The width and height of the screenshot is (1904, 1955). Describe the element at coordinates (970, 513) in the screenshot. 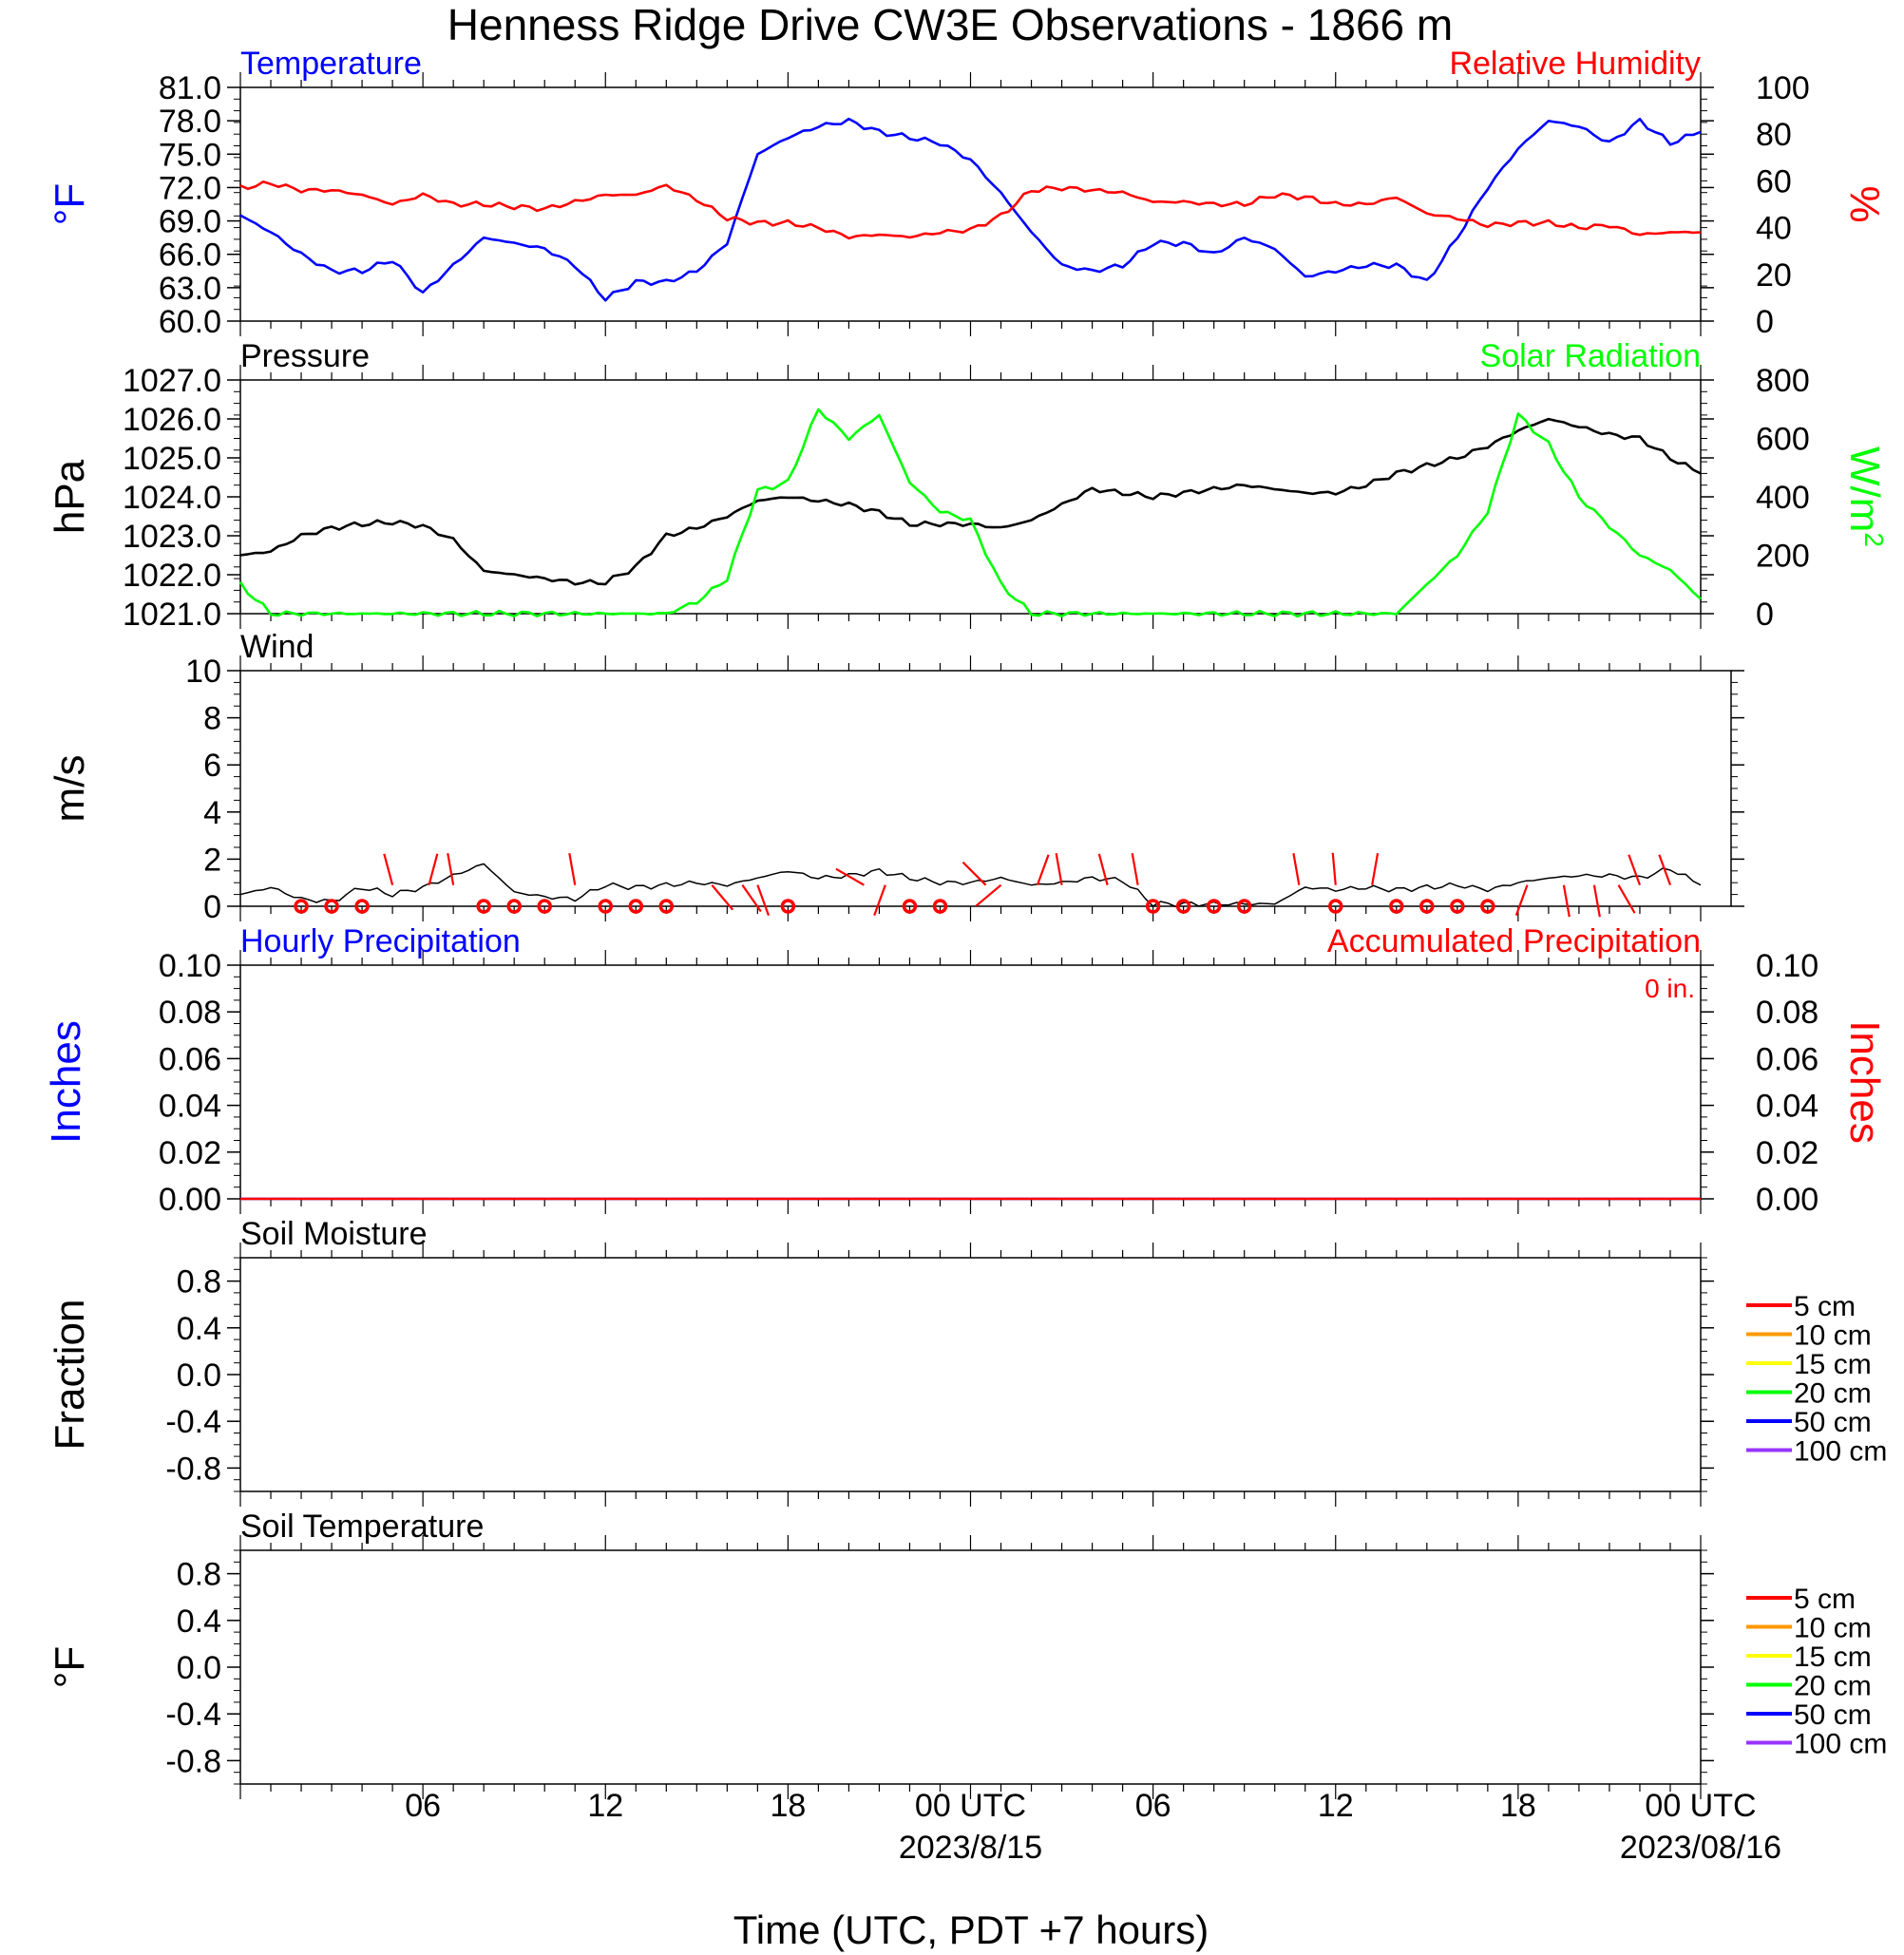

I see `series-line-solar-radiation` at that location.